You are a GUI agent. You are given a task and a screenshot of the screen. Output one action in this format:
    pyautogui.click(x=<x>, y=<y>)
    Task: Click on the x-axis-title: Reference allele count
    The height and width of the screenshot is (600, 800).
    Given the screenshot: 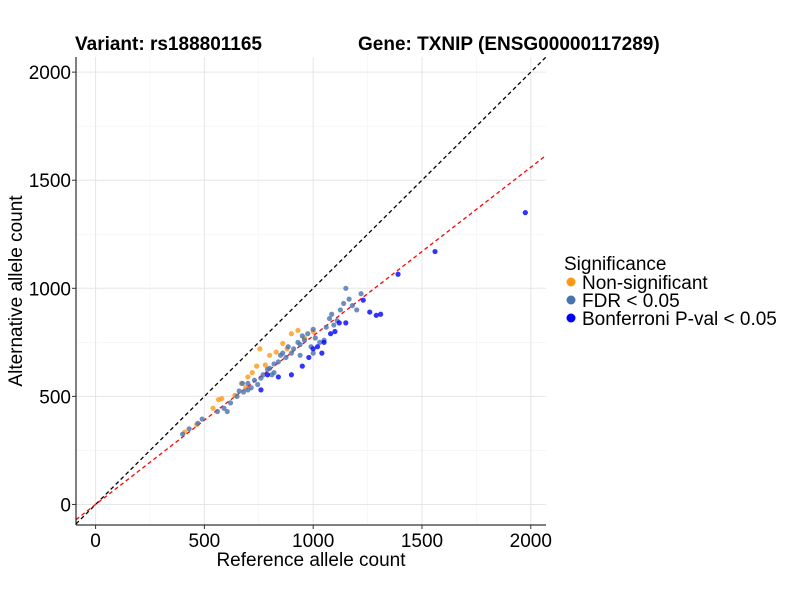 What is the action you would take?
    pyautogui.click(x=311, y=560)
    